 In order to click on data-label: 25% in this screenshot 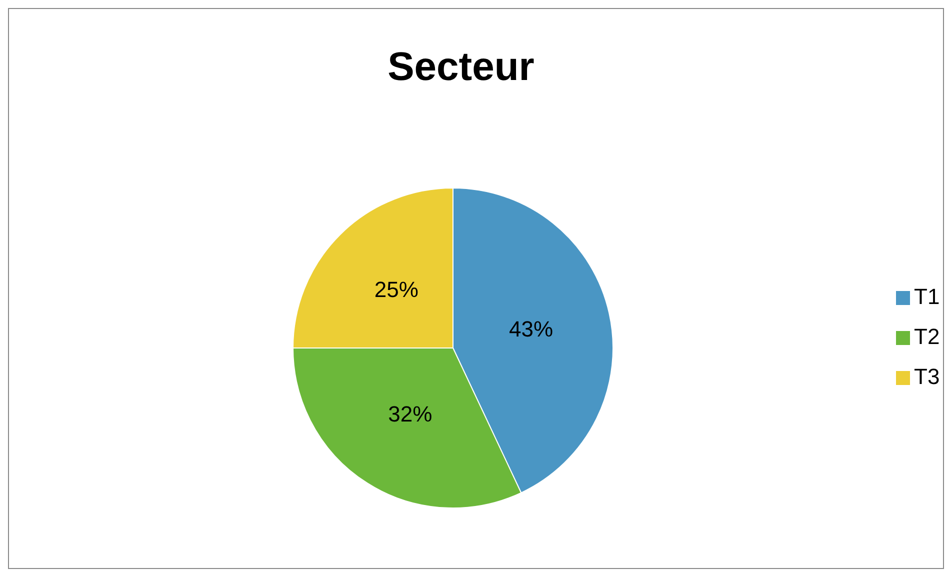, I will do `click(396, 289)`.